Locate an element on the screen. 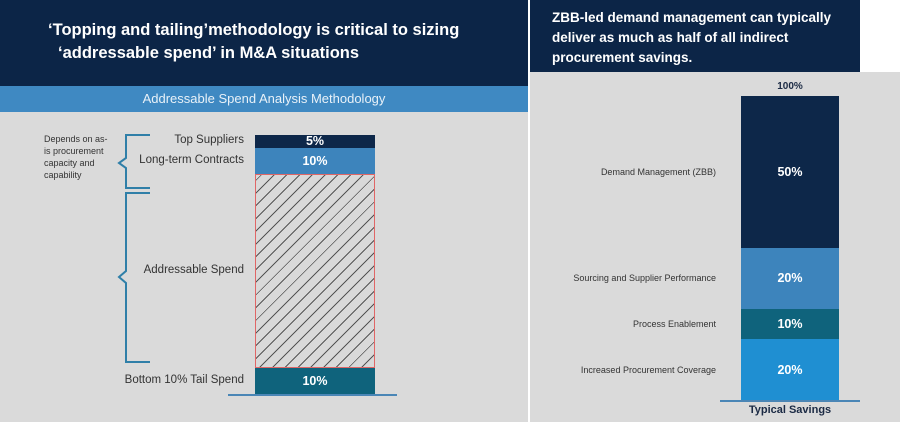 This screenshot has height=422, width=900. left-title-line2: ‘addressable spend’ in M&A situations is located at coordinates (209, 53).